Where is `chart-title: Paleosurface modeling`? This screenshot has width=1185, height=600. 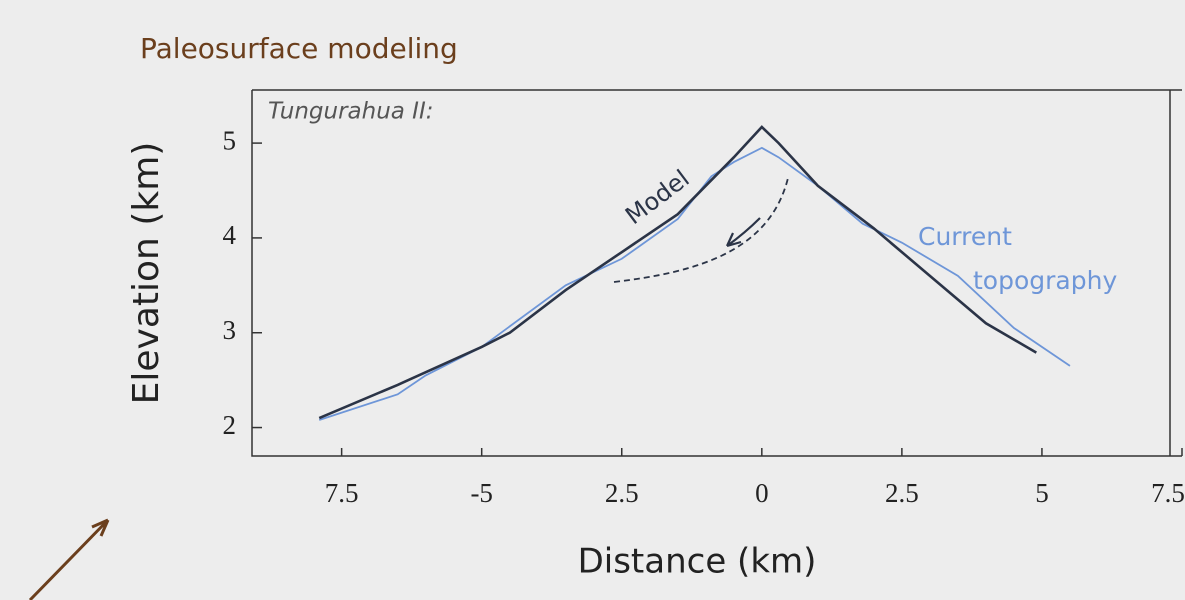 chart-title: Paleosurface modeling is located at coordinates (299, 48).